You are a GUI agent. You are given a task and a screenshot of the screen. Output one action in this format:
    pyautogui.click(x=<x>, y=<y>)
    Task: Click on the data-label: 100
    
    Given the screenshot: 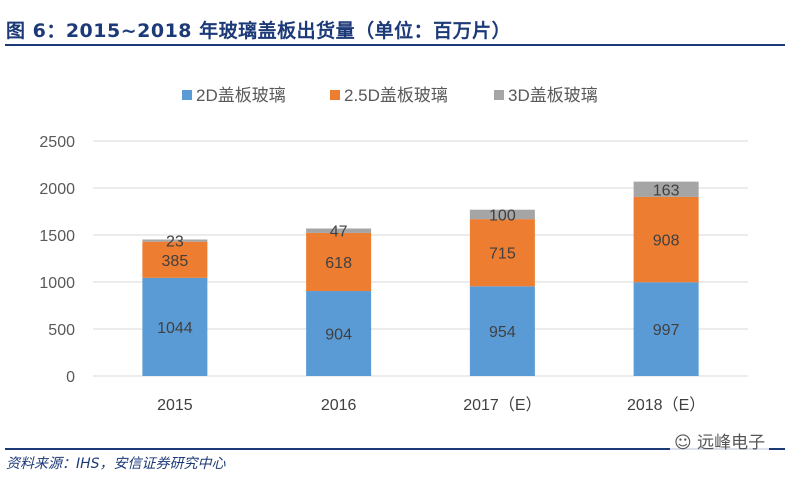 What is the action you would take?
    pyautogui.click(x=502, y=215)
    